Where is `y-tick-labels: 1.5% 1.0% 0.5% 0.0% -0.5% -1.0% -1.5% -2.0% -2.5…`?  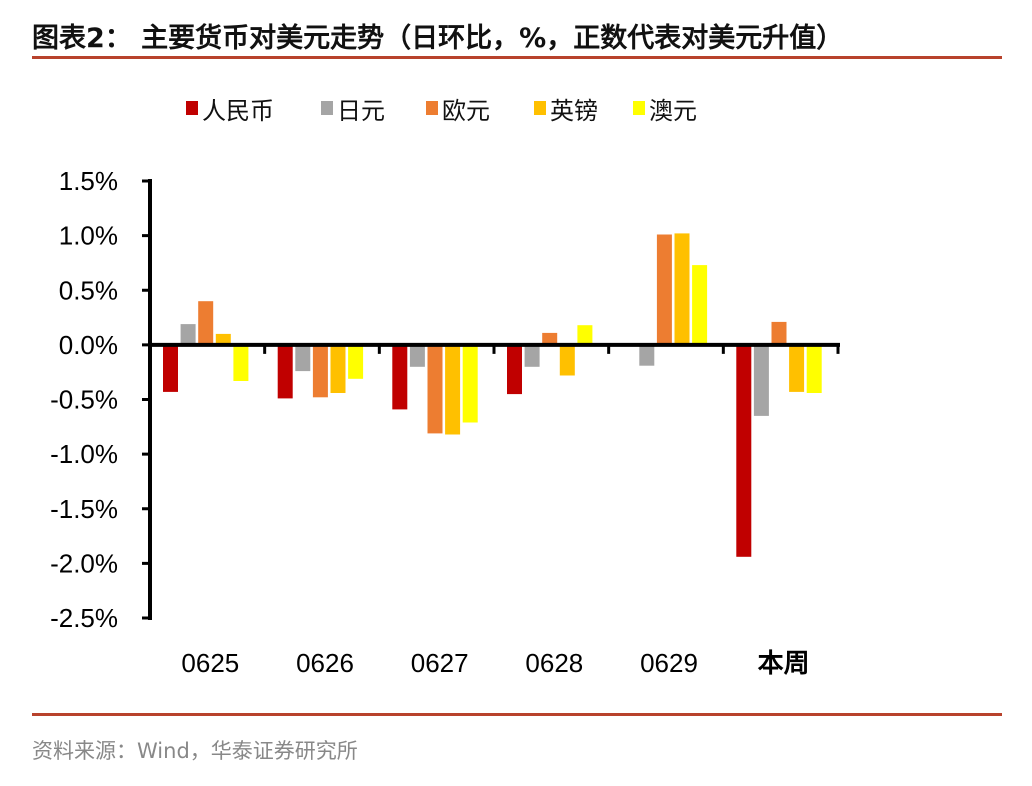 y-tick-labels: 1.5% 1.0% 0.5% 0.0% -0.5% -1.0% -1.5% -2.0% -2.5… is located at coordinates (84, 399).